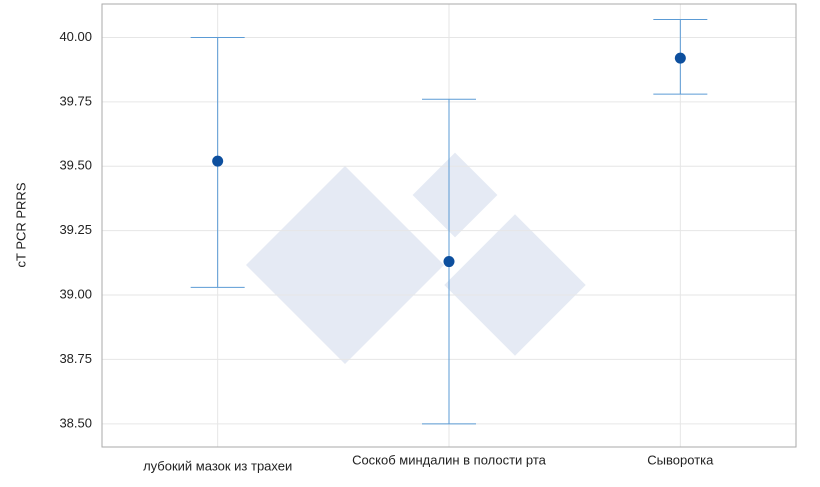 Image resolution: width=820 pixels, height=487 pixels. I want to click on y-axis-label: cT PCR PRRS, so click(20, 224).